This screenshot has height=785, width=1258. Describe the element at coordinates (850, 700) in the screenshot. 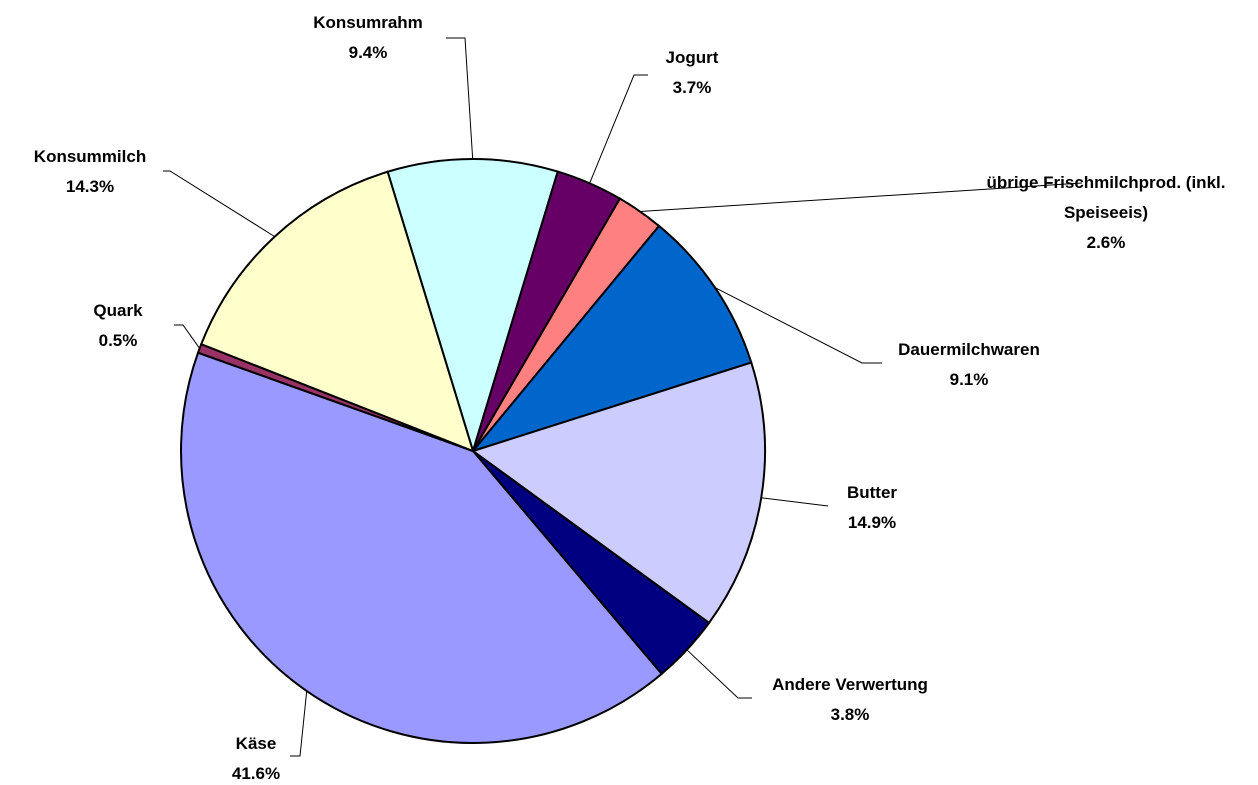

I see `slice-label: Andere Verwertung 3.8%` at that location.